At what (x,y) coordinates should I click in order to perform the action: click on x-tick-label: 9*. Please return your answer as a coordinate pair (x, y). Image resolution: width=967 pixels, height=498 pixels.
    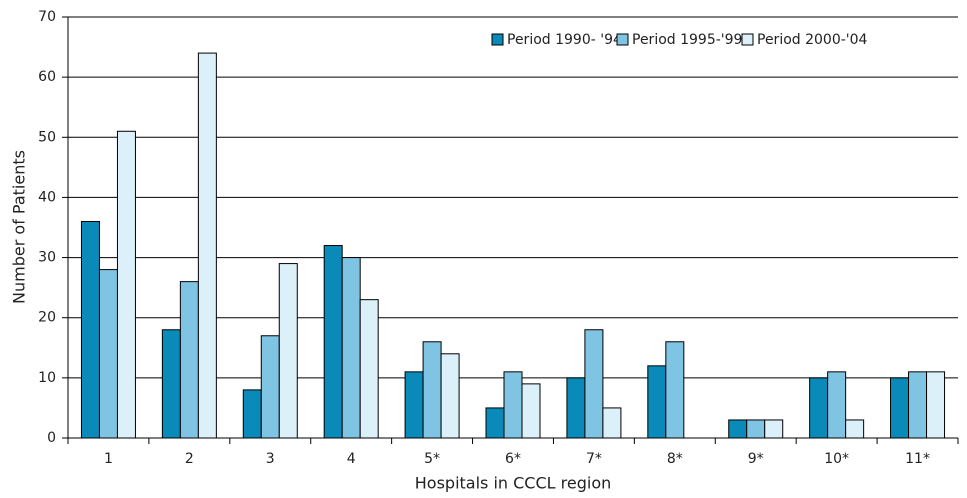
    Looking at the image, I should click on (756, 459).